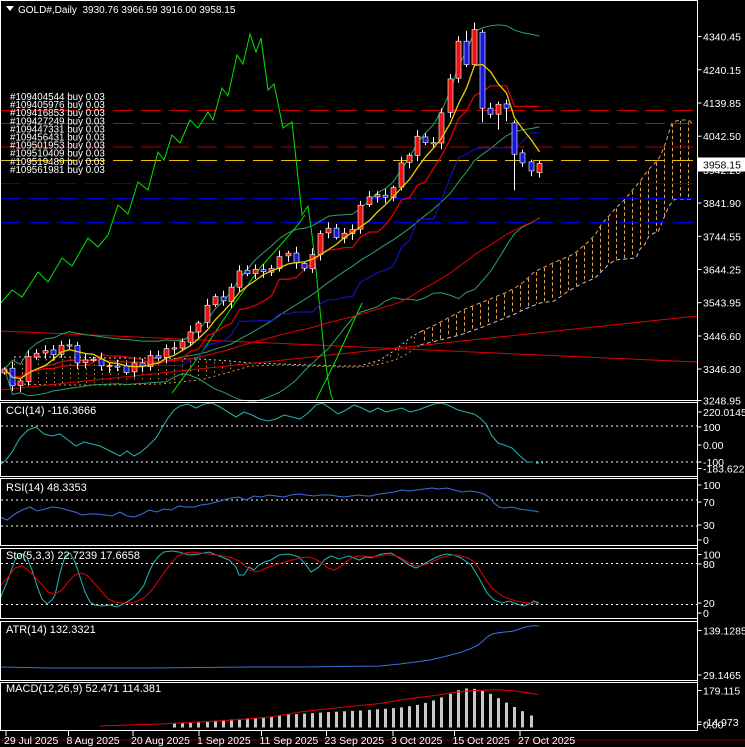 The image size is (745, 747). Describe the element at coordinates (722, 204) in the screenshot. I see `svg-text: 3841.90` at that location.